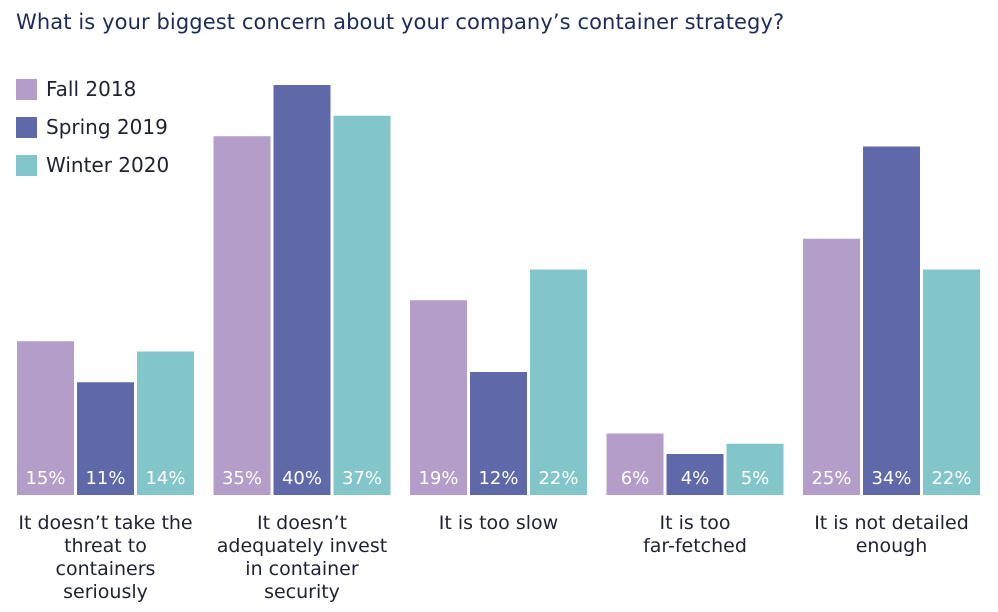  I want to click on legend-label-winter-2020: Winter 2020, so click(108, 165).